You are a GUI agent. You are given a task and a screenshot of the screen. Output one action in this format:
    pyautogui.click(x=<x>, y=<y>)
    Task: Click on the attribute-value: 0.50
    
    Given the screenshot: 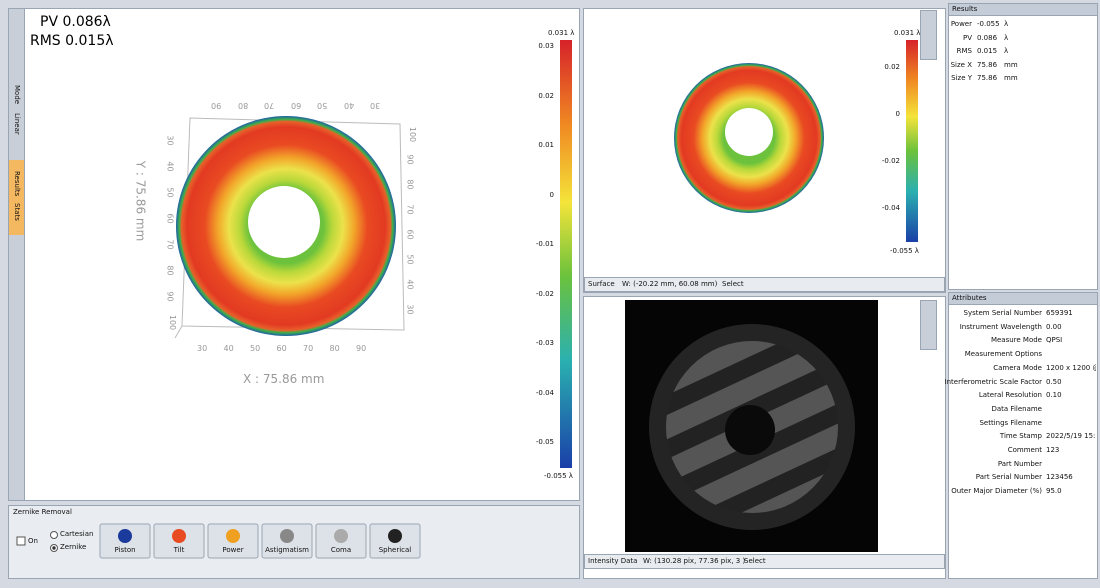 What is the action you would take?
    pyautogui.click(x=1054, y=381)
    